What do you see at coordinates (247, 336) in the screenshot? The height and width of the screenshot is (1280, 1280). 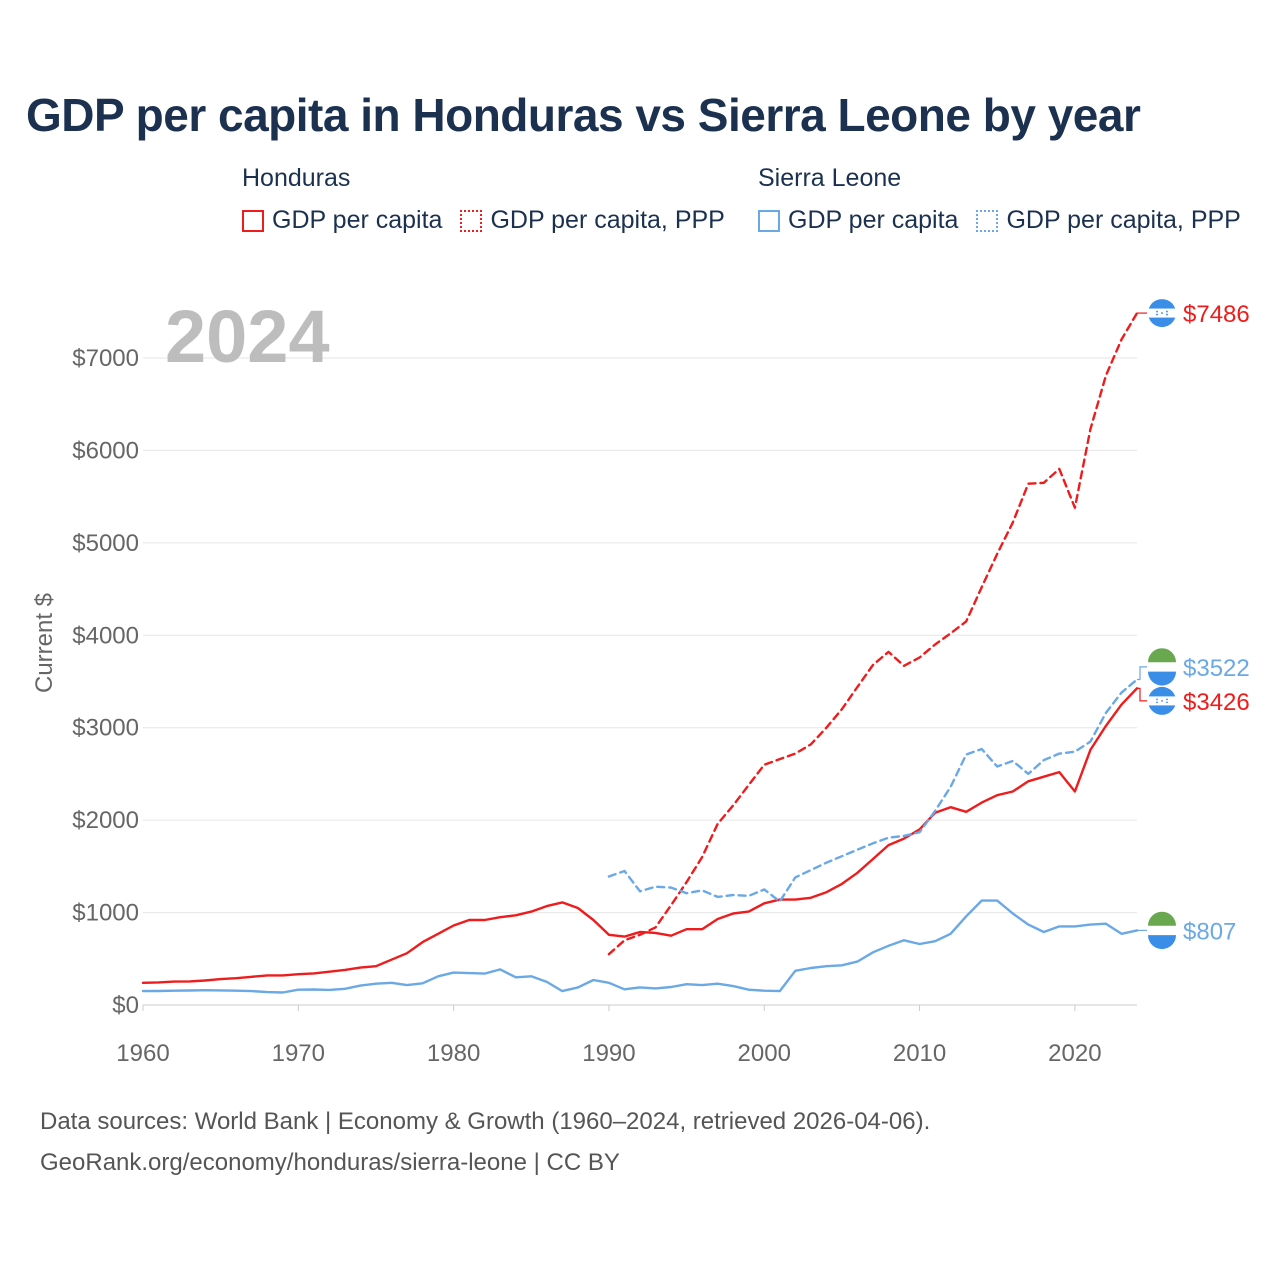 I see `year-watermark: 2024` at bounding box center [247, 336].